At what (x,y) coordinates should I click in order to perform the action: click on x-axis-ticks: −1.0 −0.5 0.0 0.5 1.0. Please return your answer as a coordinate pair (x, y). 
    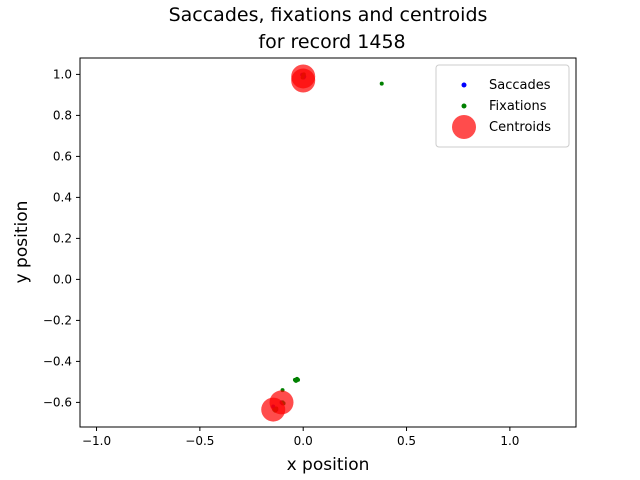
    Looking at the image, I should click on (300, 437).